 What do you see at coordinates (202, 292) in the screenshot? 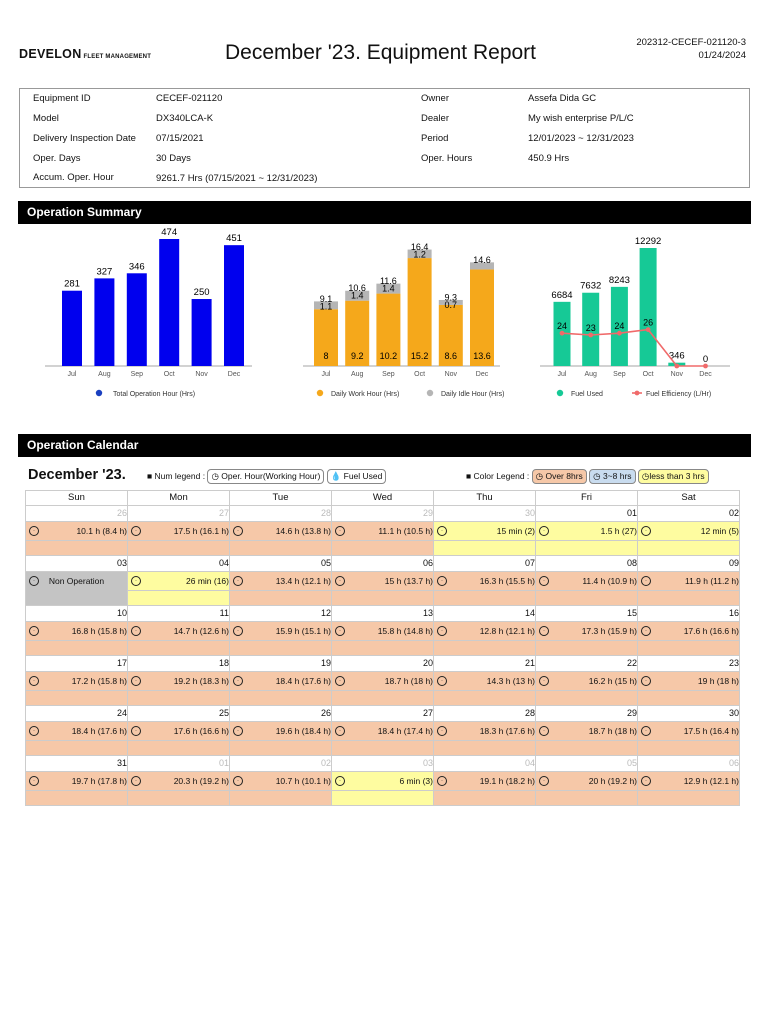
I see `bar-value-label: 250` at bounding box center [202, 292].